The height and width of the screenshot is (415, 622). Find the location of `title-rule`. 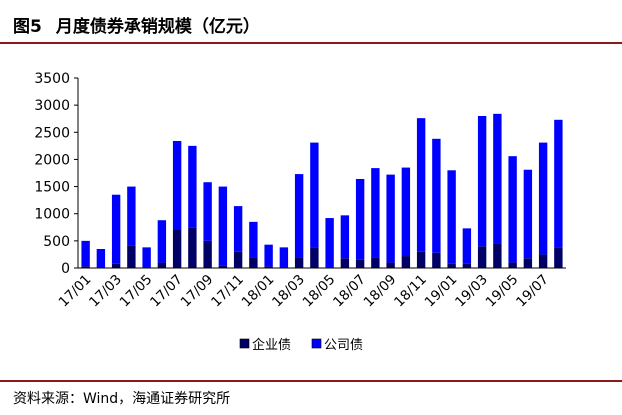

title-rule is located at coordinates (311, 43).